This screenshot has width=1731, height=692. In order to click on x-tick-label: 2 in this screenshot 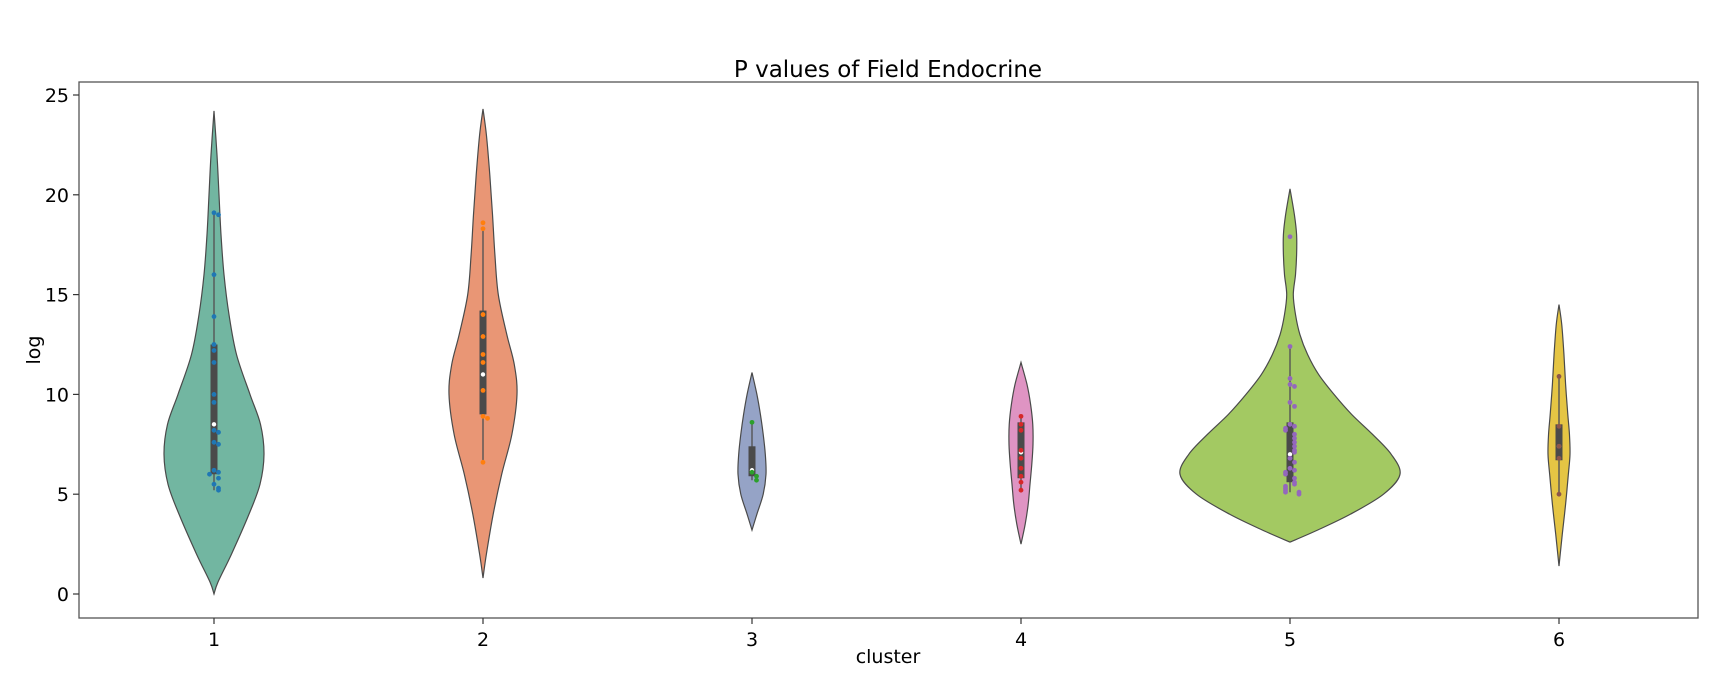, I will do `click(483, 640)`.